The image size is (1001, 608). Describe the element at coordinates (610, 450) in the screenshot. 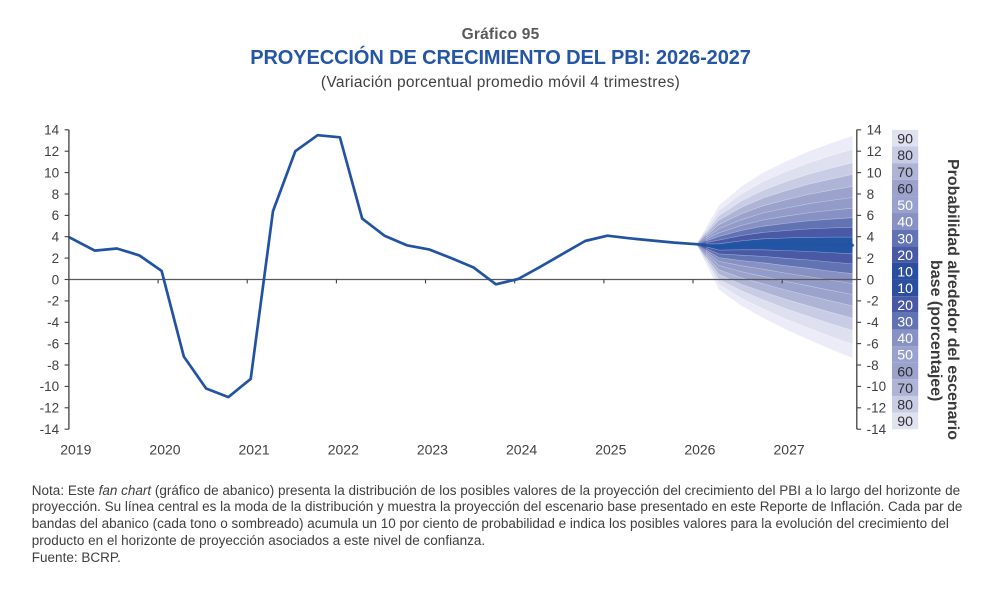

I see `svg-text: 2025` at that location.